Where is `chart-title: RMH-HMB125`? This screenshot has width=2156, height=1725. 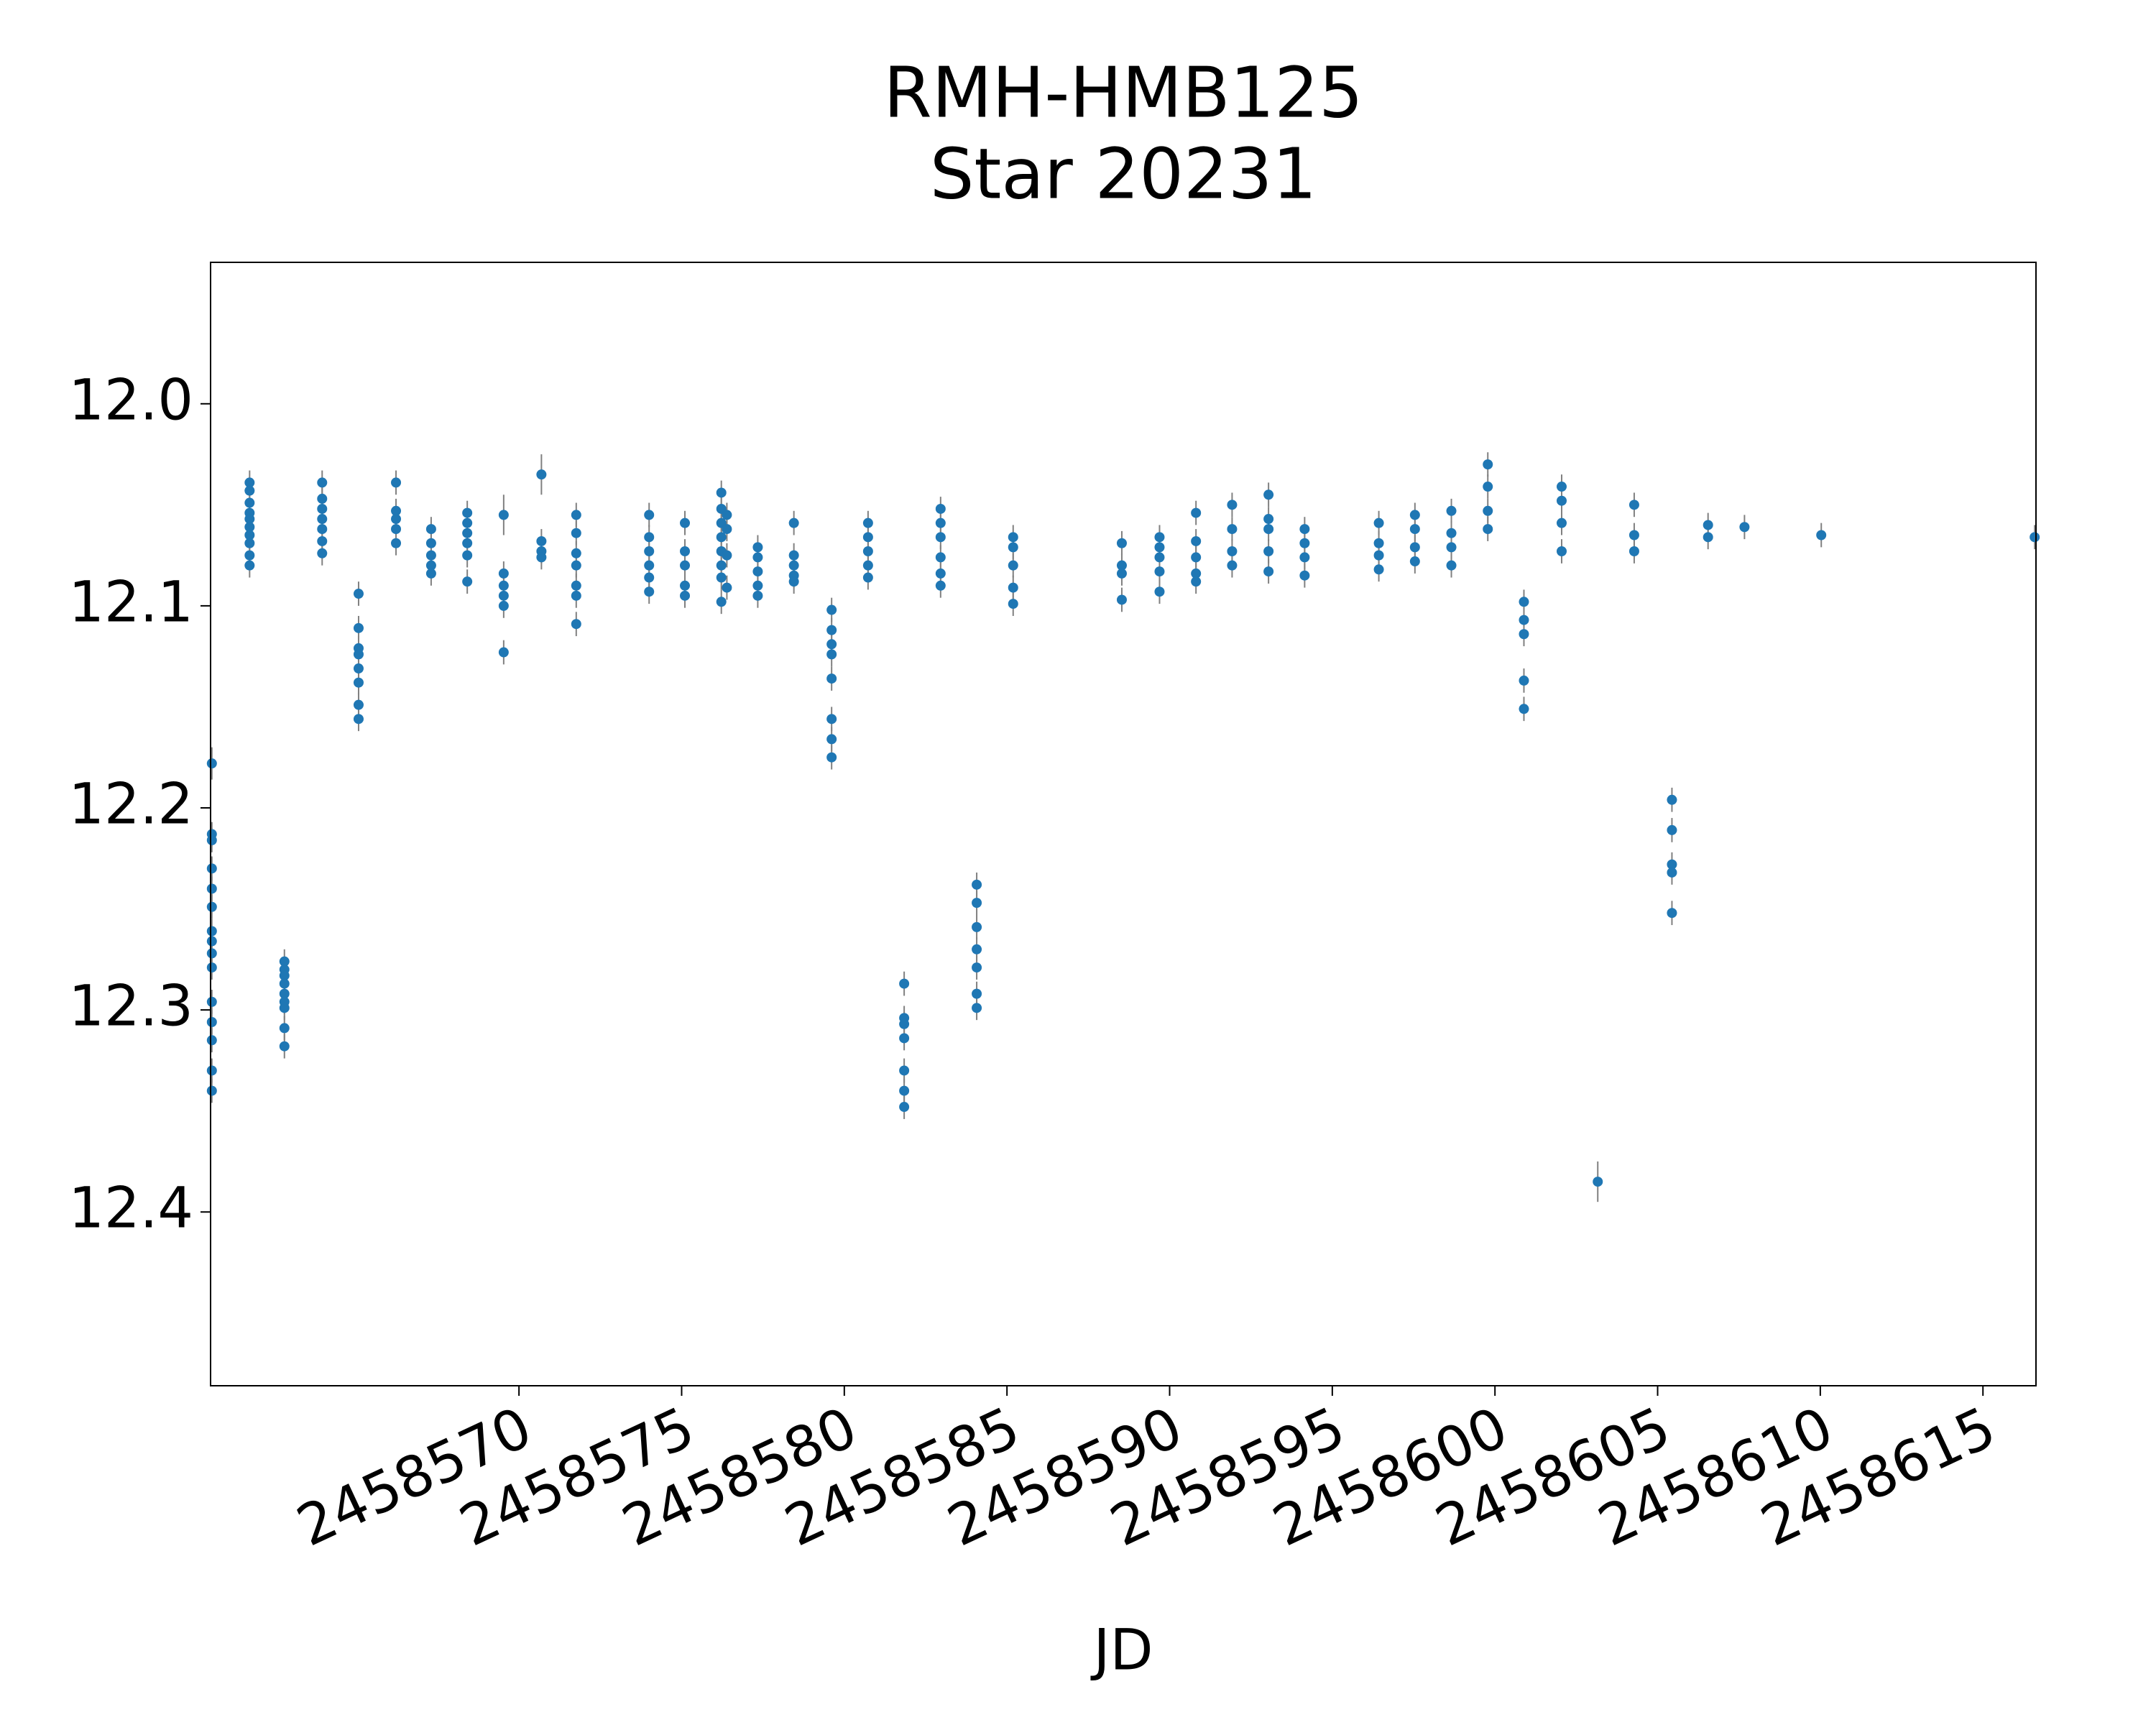 chart-title: RMH-HMB125 is located at coordinates (1123, 92).